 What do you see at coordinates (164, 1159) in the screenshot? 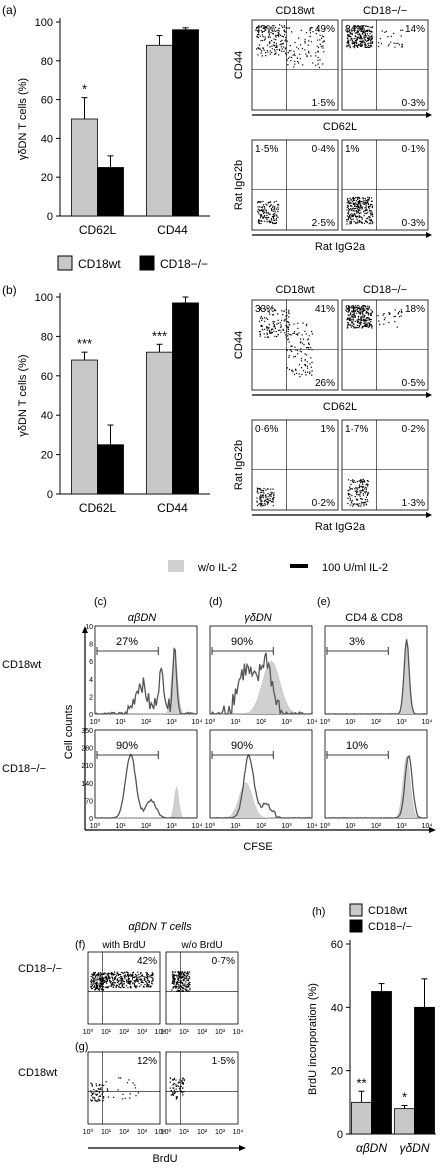
I see `brdu-xlabel: BrdU` at bounding box center [164, 1159].